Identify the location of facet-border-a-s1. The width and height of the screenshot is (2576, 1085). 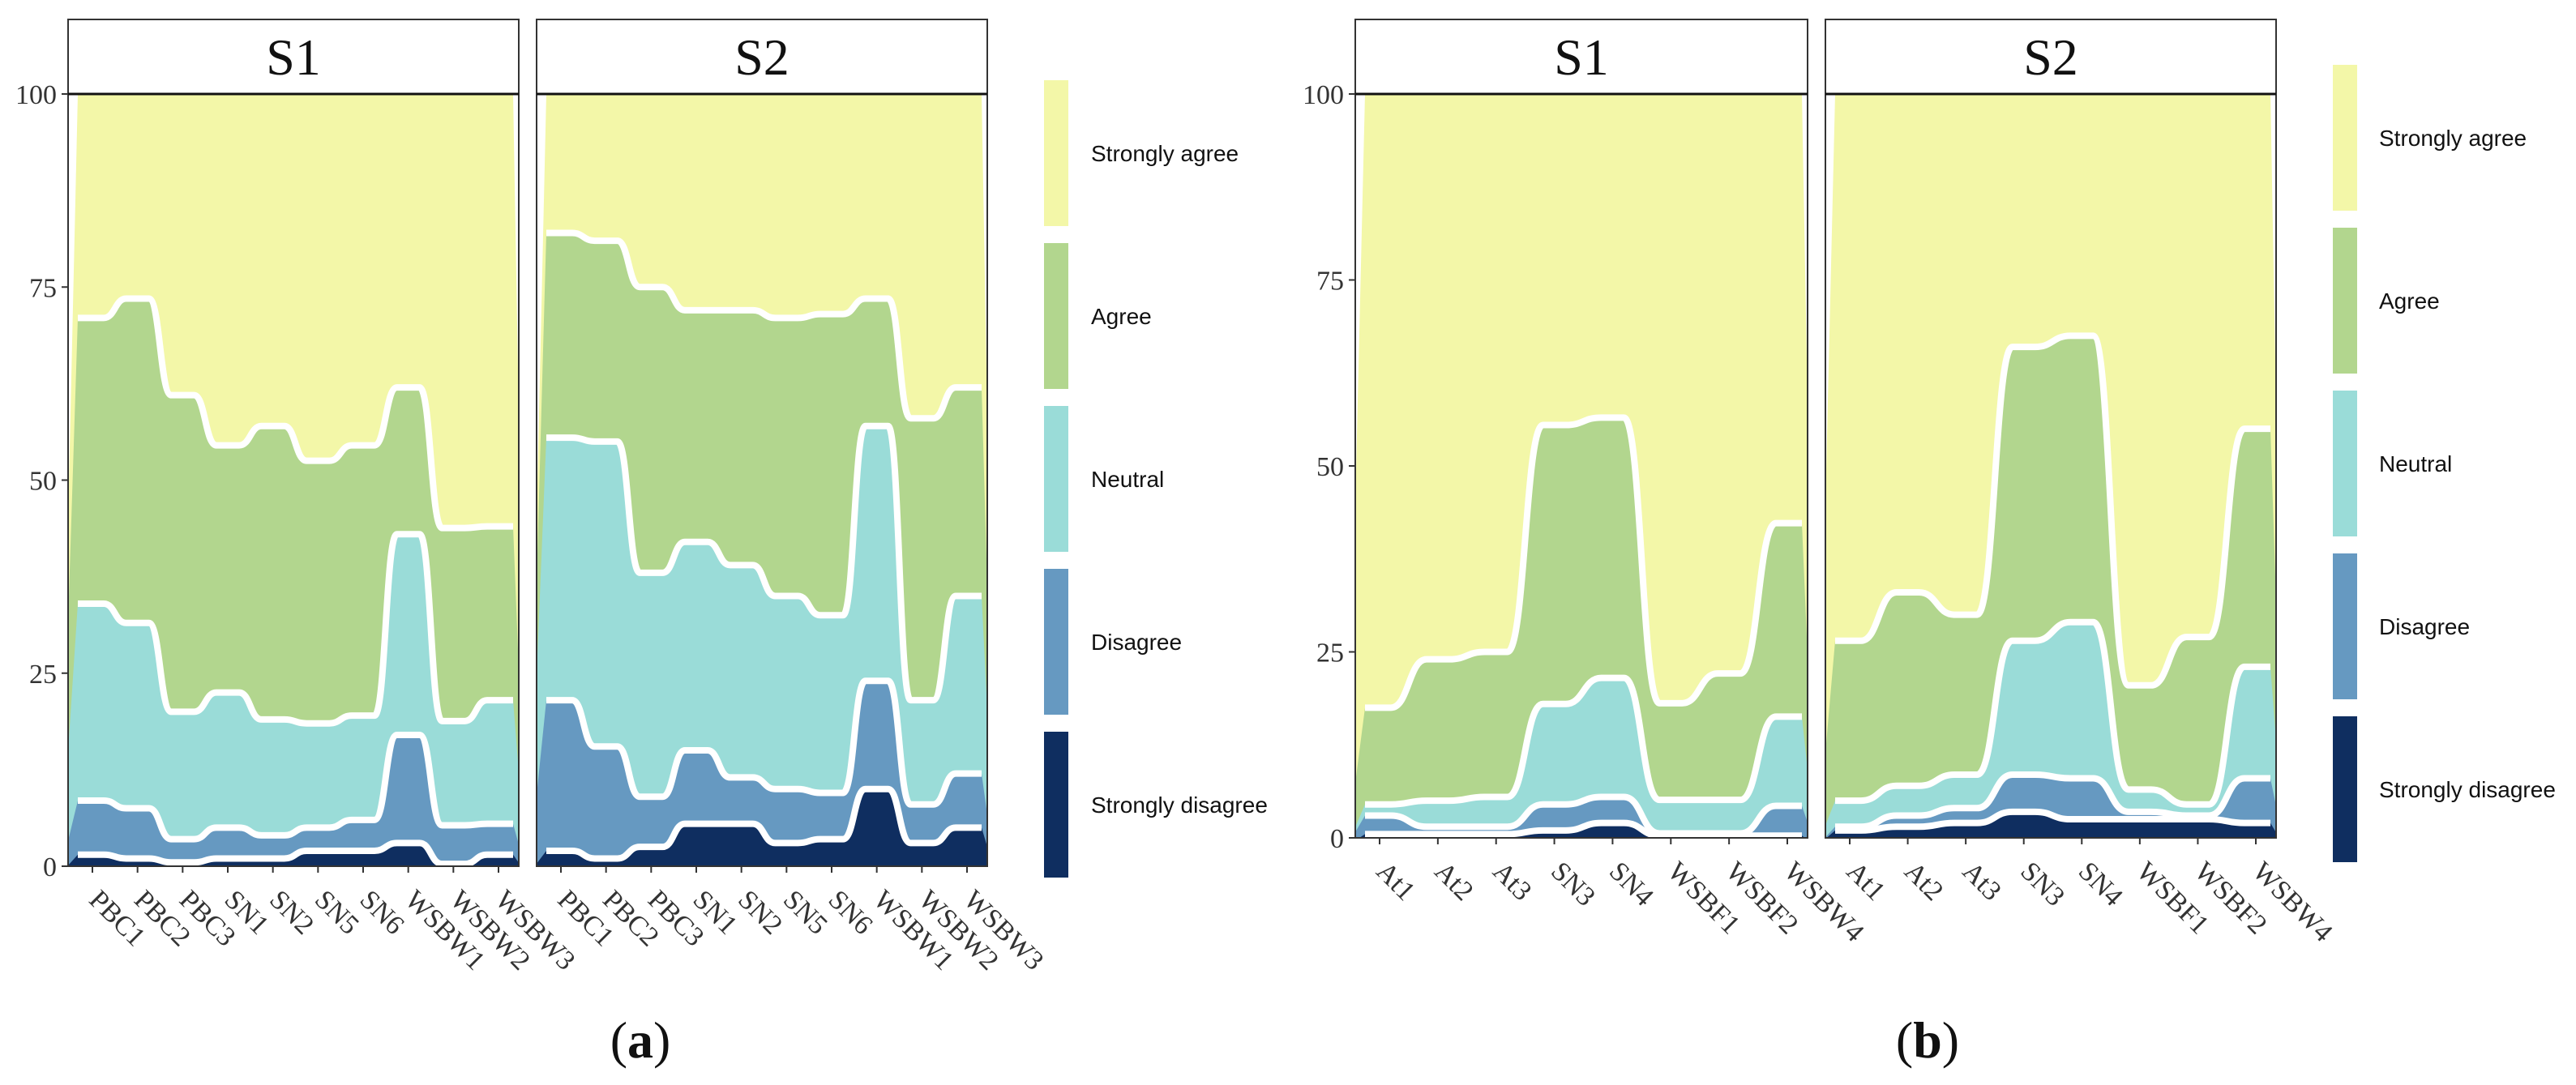
(293, 443).